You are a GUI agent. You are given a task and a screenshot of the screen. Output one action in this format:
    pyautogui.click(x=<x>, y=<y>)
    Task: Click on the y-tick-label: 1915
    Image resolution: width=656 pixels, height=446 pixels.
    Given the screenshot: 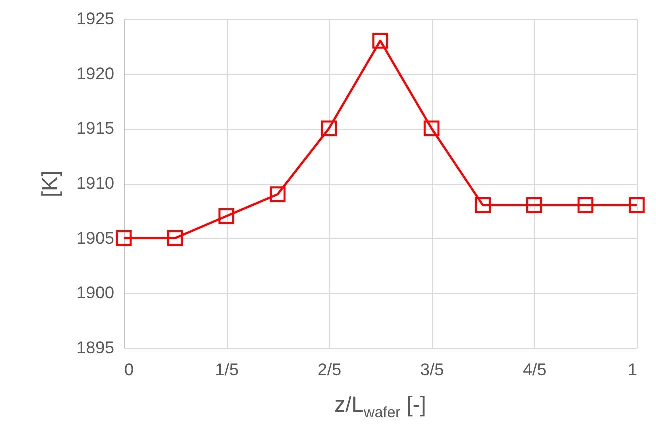 What is the action you would take?
    pyautogui.click(x=95, y=128)
    